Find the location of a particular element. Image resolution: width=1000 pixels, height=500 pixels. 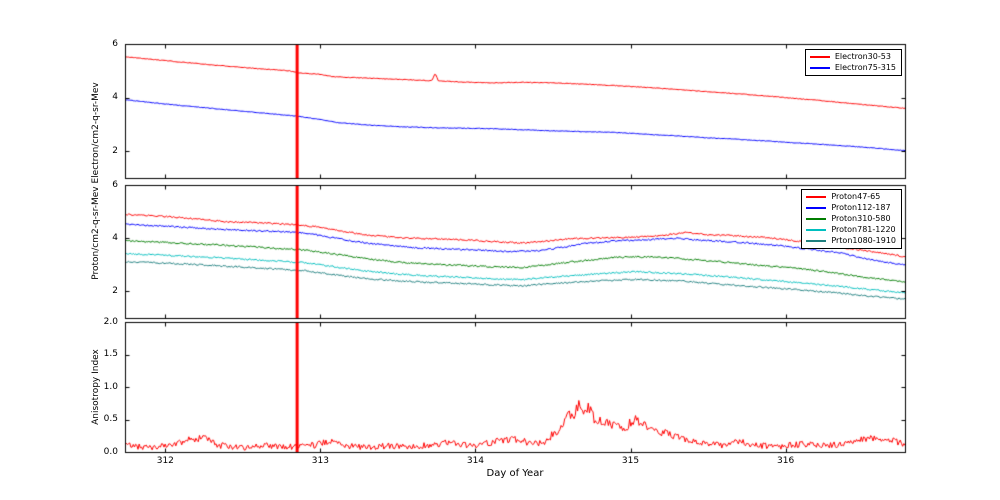

legend-entry: Prton1080-1910 is located at coordinates (851, 241).